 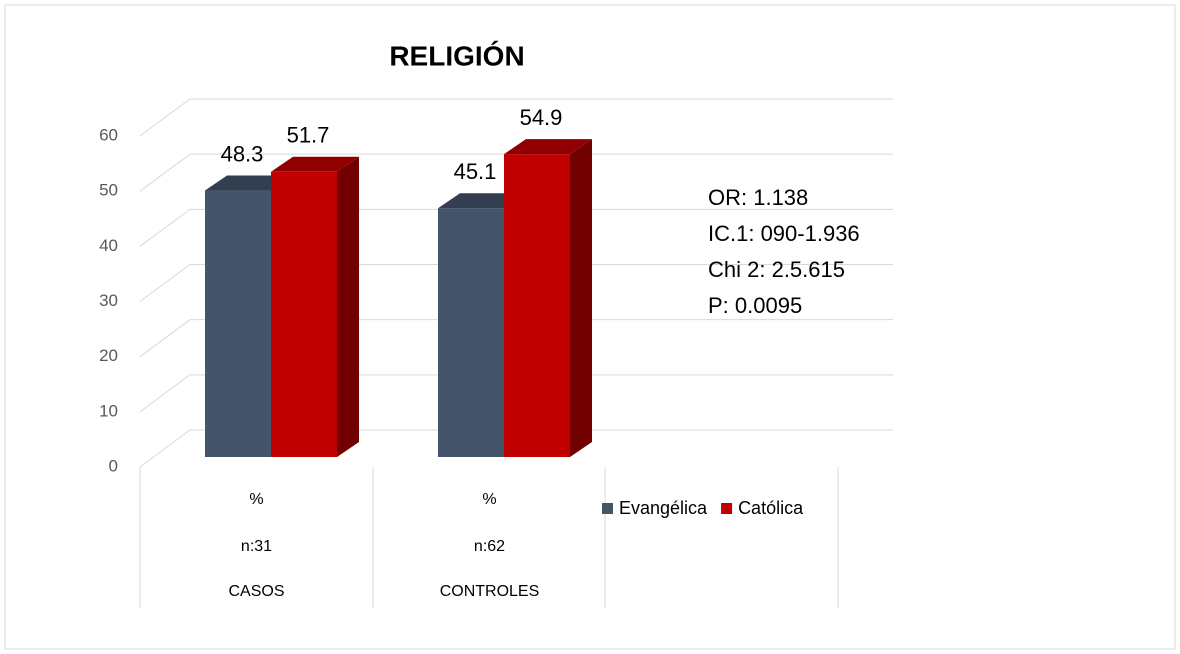 I want to click on y-tick-label: 40, so click(x=108, y=245).